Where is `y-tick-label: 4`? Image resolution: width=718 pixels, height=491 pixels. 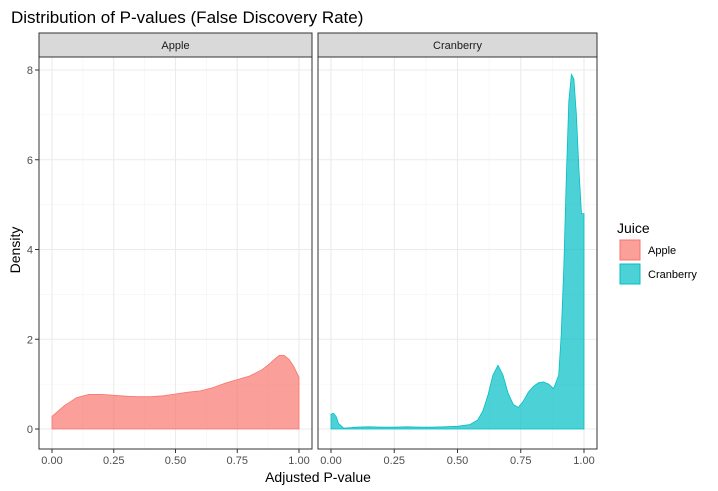 y-tick-label: 4 is located at coordinates (30, 251).